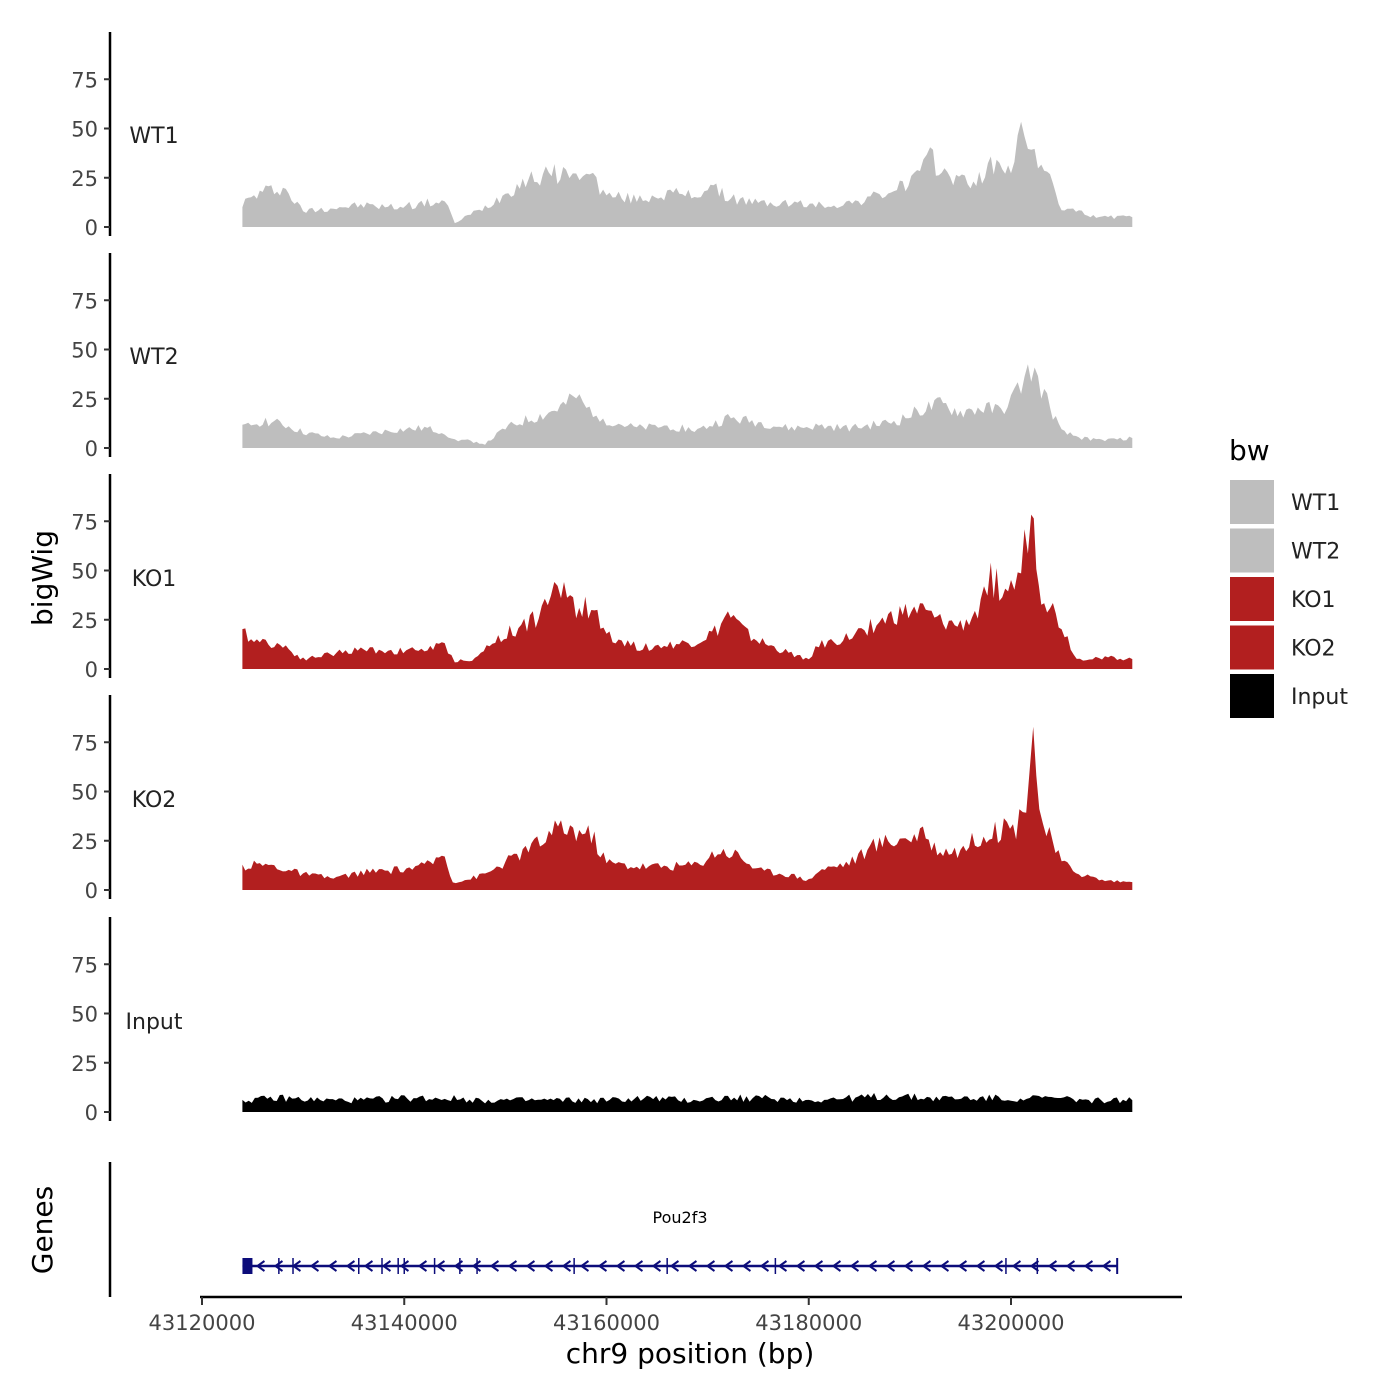  I want to click on legend-label: KO1, so click(1313, 600).